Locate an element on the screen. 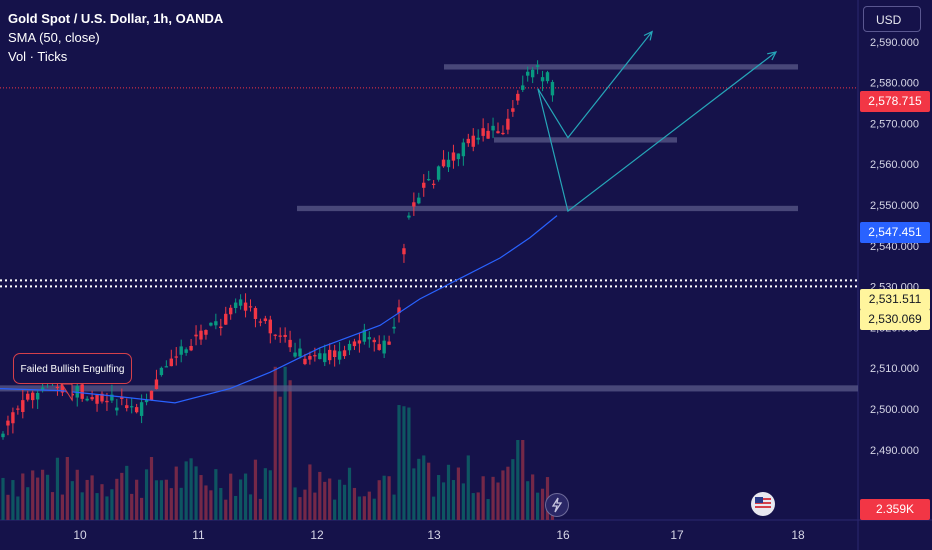 This screenshot has width=932, height=550. us-flag-icon is located at coordinates (763, 504).